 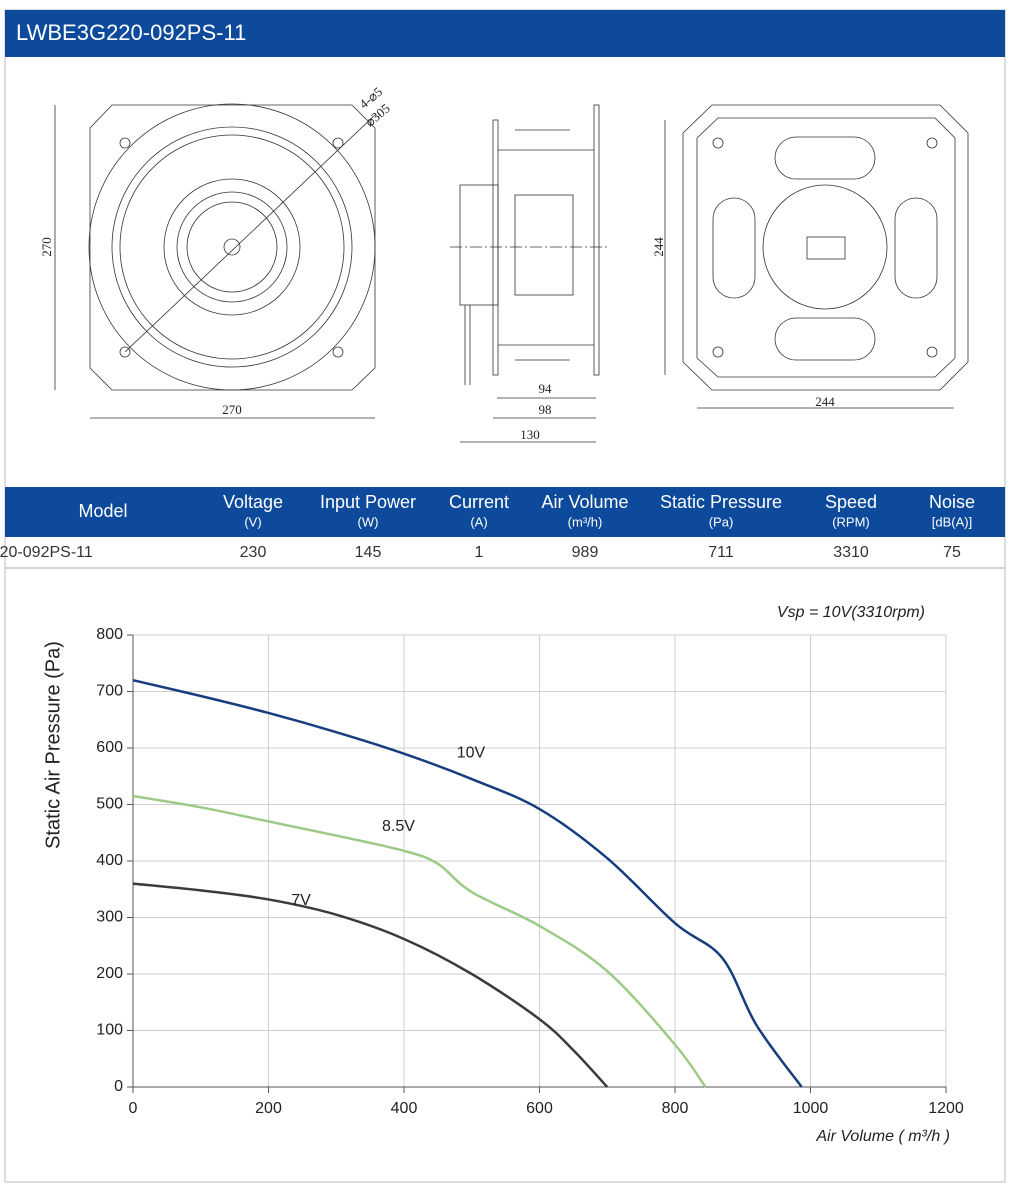 What do you see at coordinates (539, 1108) in the screenshot?
I see `x-tick-label: 600` at bounding box center [539, 1108].